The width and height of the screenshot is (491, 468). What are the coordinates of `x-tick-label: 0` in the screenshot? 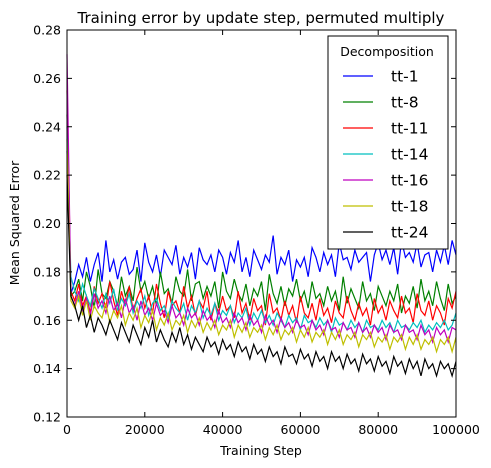 It's located at (67, 429).